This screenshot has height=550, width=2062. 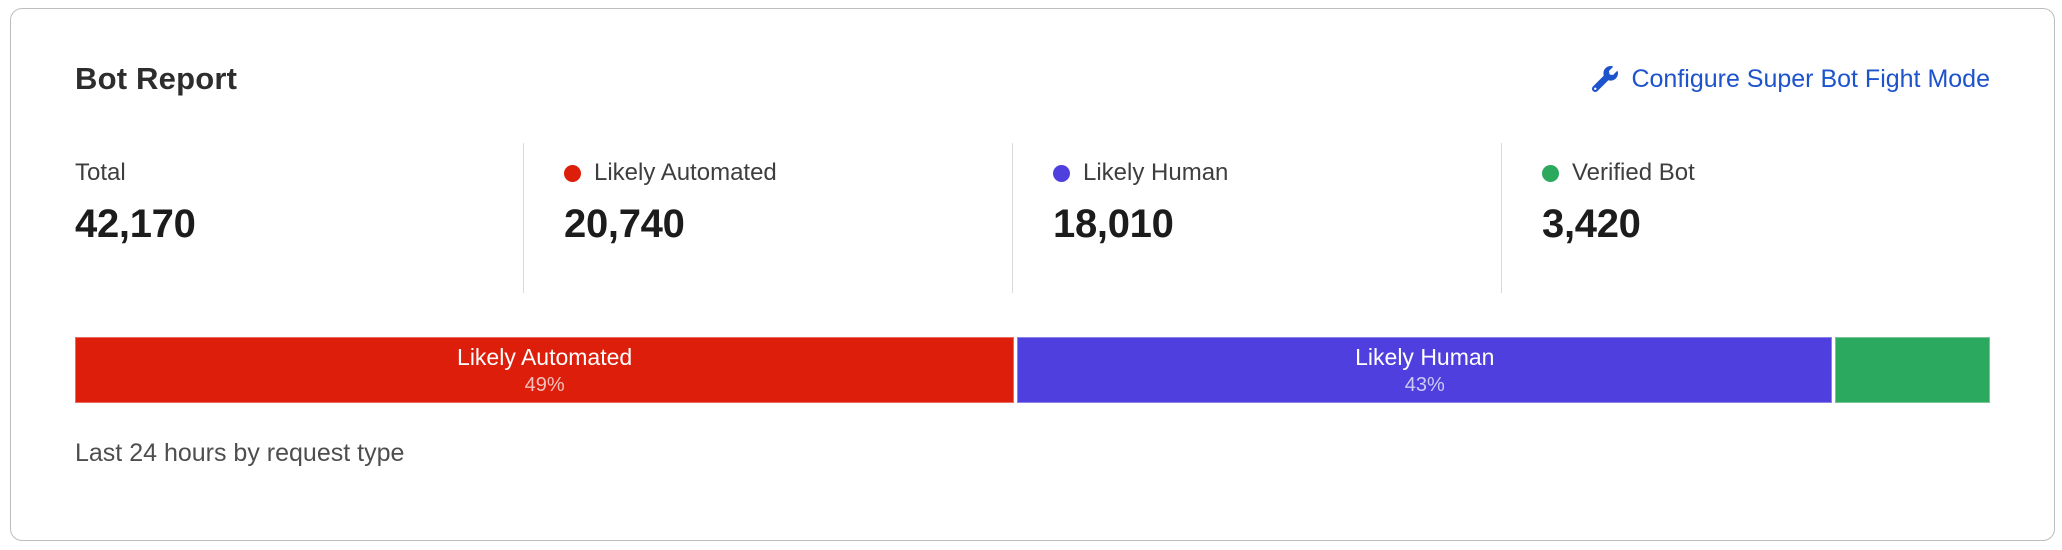 What do you see at coordinates (685, 172) in the screenshot?
I see `stat-label: Likely Automated` at bounding box center [685, 172].